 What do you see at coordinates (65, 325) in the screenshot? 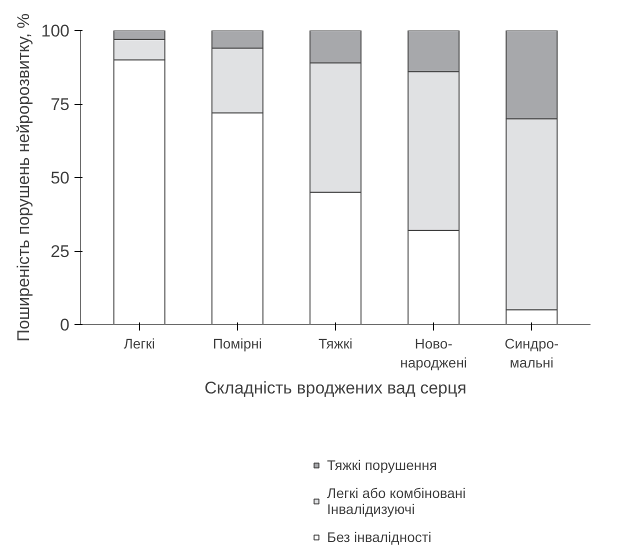
I see `y-tick-label: 0` at bounding box center [65, 325].